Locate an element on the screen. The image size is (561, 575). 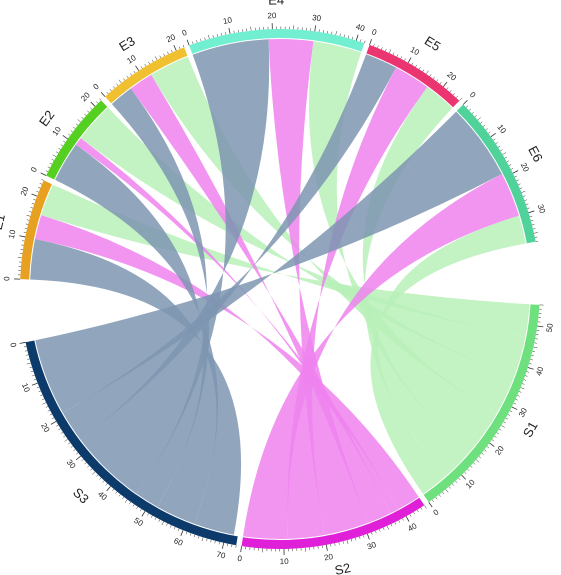
tick-label-e6: 0 is located at coordinates (473, 95).